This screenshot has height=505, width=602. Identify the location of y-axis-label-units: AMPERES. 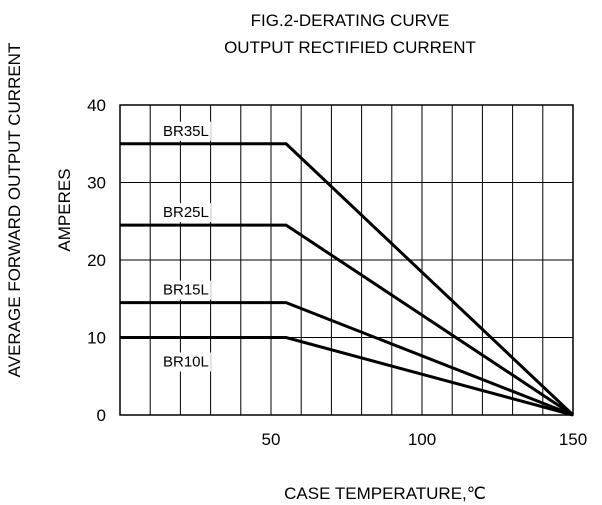
(64, 209).